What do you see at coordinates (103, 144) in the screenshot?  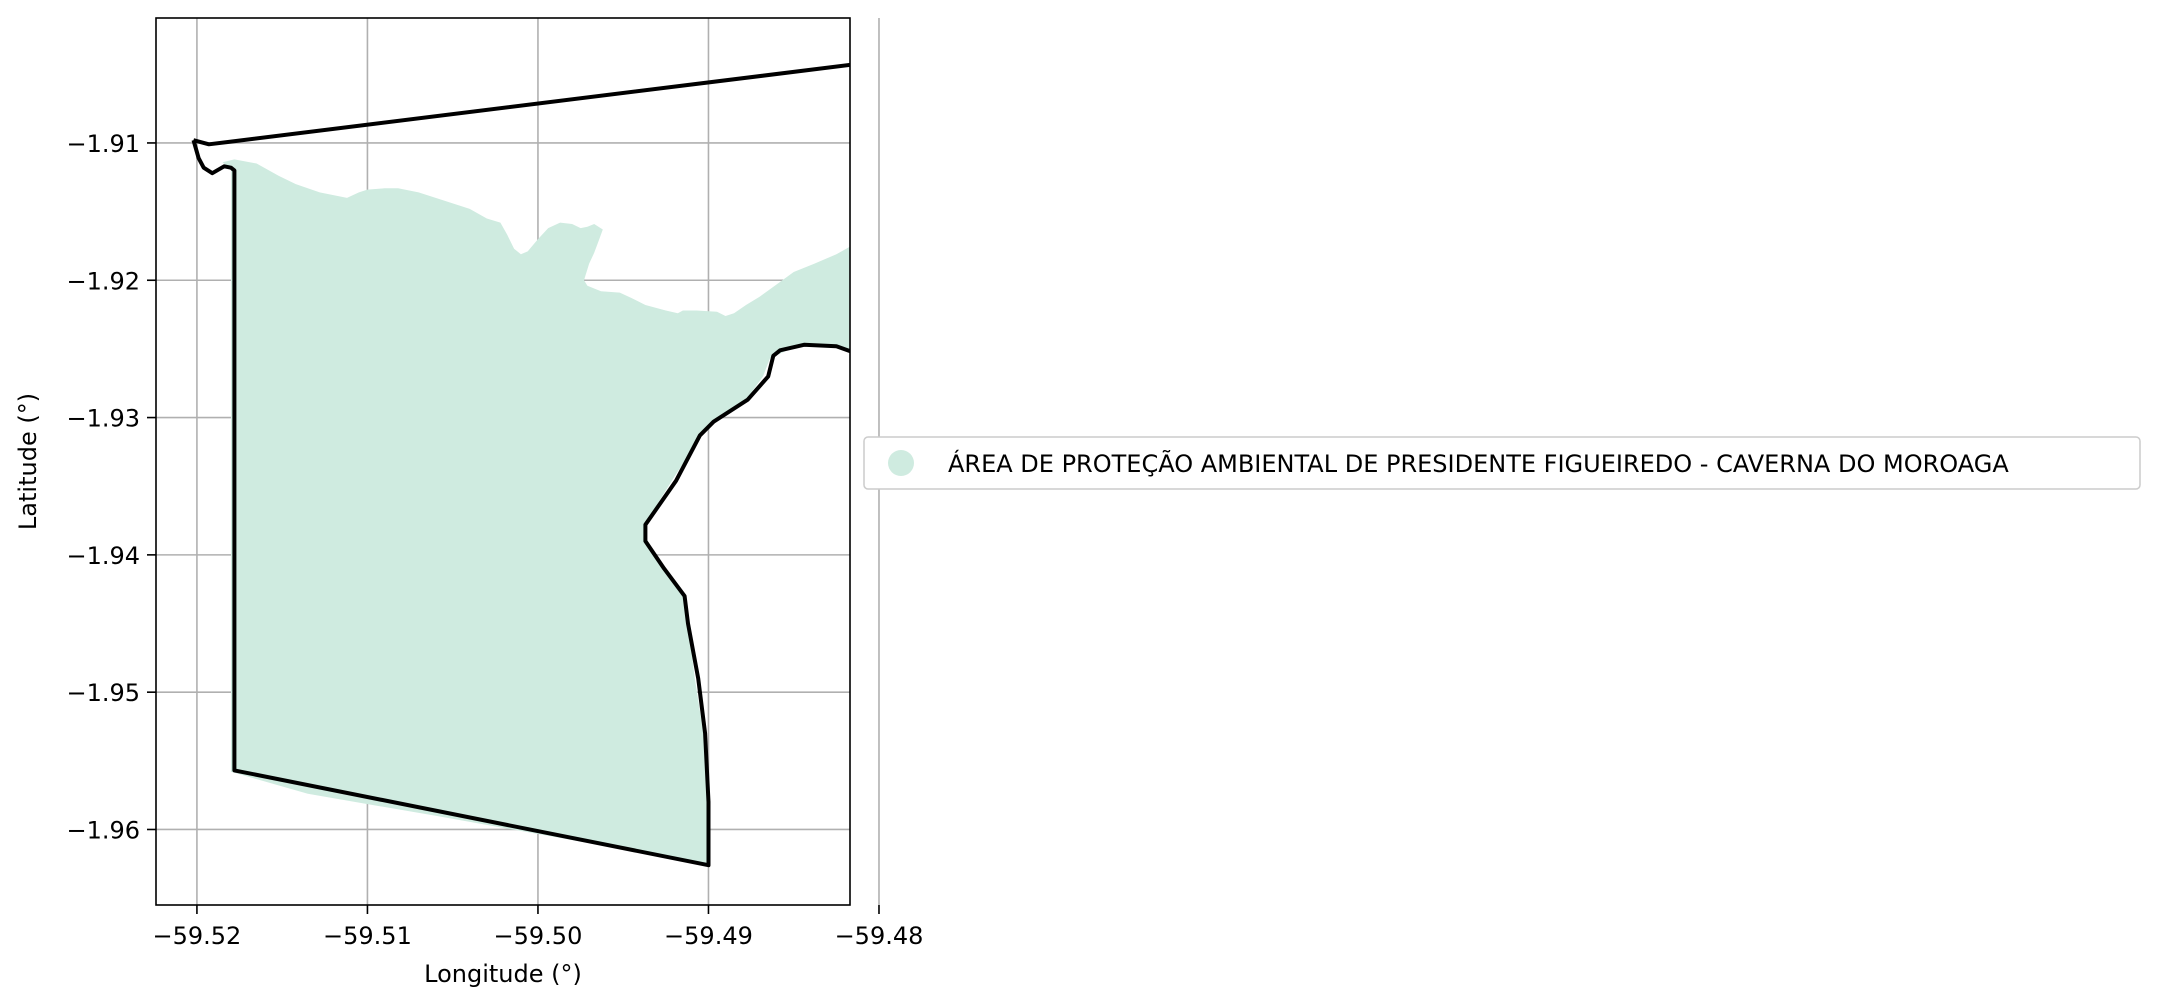 I see `y-tick-label: −1.91` at bounding box center [103, 144].